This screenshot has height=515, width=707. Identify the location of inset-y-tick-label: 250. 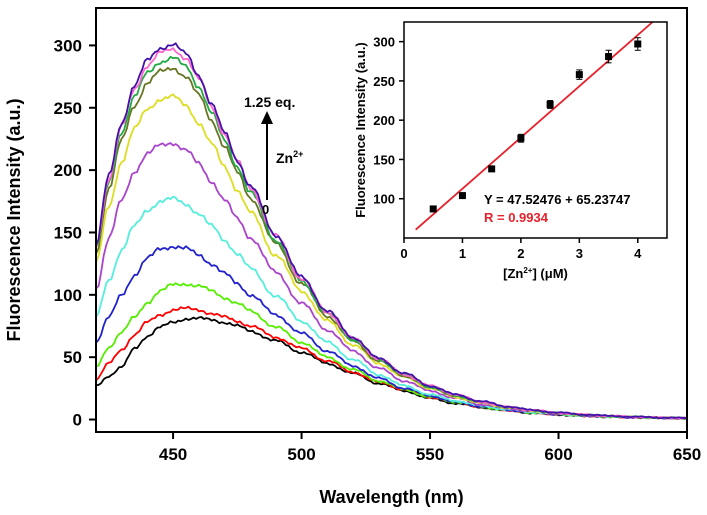
(384, 81).